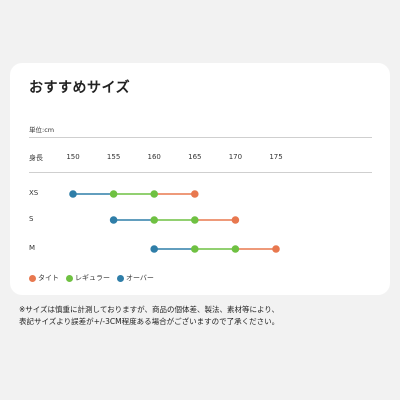 Image resolution: width=400 pixels, height=400 pixels. Describe the element at coordinates (36, 158) in the screenshot. I see `height-axis-label: 身長` at that location.